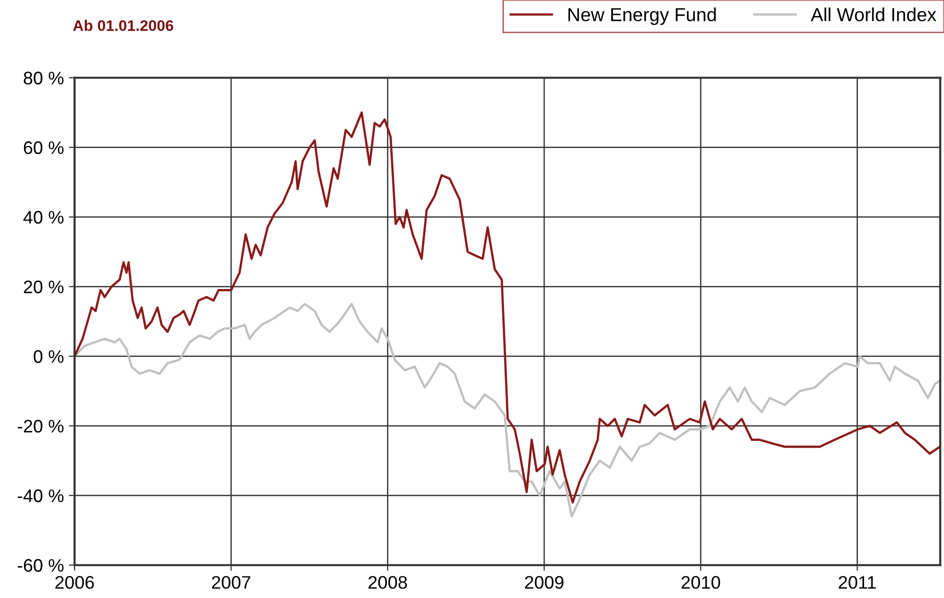 This screenshot has height=598, width=944. I want to click on x-tick-label: 2006, so click(74, 582).